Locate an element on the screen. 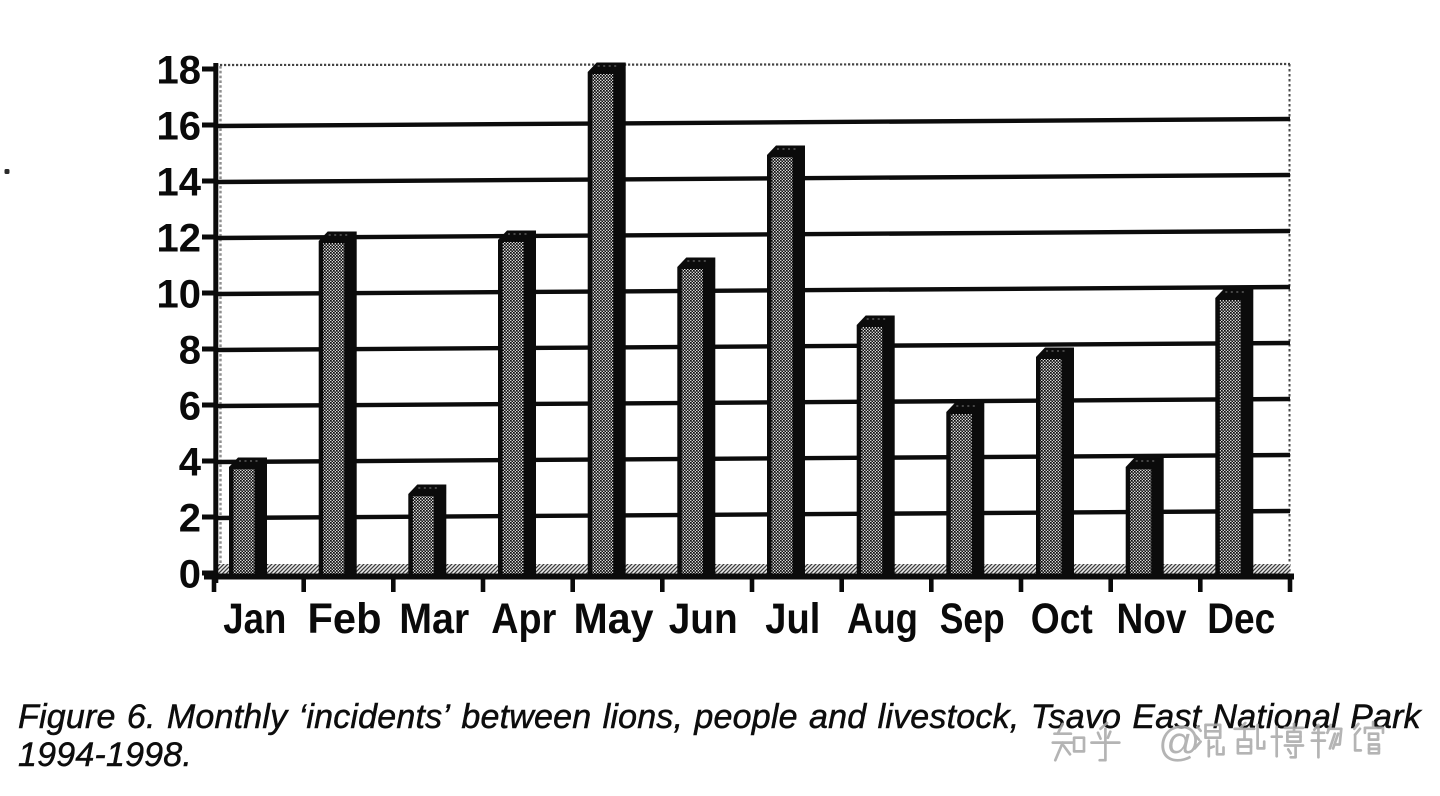 The width and height of the screenshot is (1440, 796). svg-text: Jul is located at coordinates (792, 619).